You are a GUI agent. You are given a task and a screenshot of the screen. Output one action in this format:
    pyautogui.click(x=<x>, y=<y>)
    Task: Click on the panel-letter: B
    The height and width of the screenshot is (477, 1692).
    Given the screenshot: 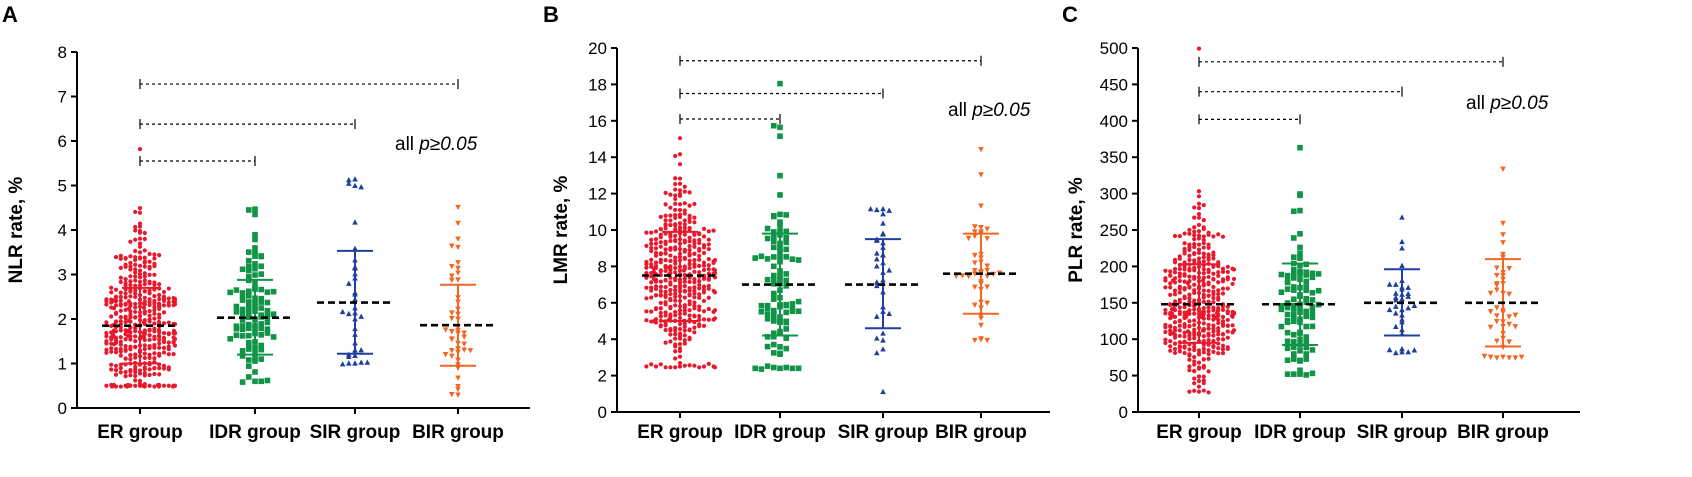 What is the action you would take?
    pyautogui.click(x=551, y=14)
    